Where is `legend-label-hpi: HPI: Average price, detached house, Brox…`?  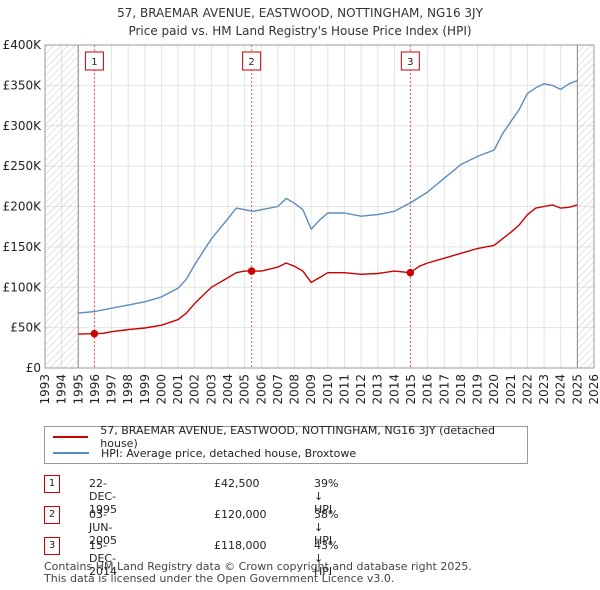 legend-label-hpi: HPI: Average price, detached house, Brox… is located at coordinates (229, 453).